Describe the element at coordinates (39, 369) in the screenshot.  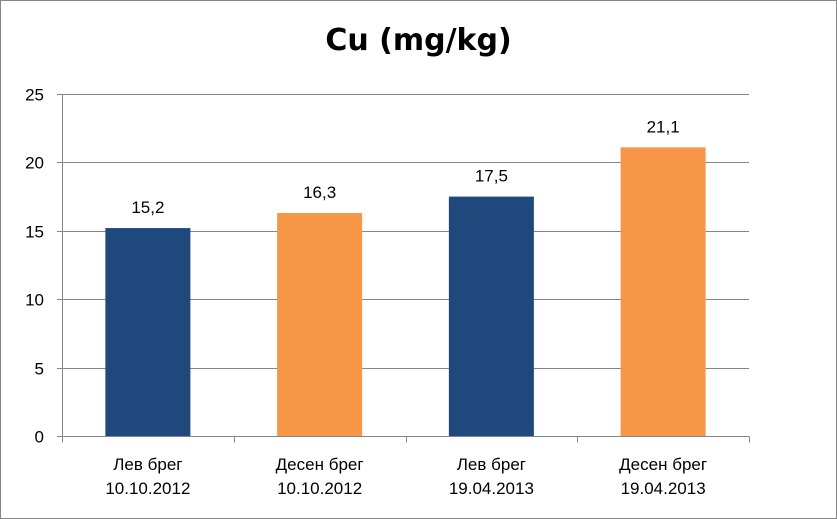
I see `y-tick-label: 5` at that location.